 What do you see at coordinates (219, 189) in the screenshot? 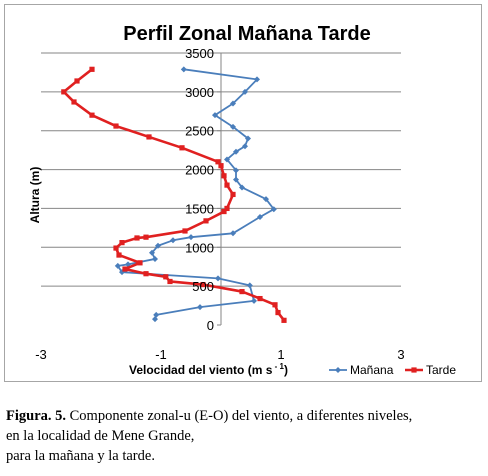
I see `axes` at bounding box center [219, 189].